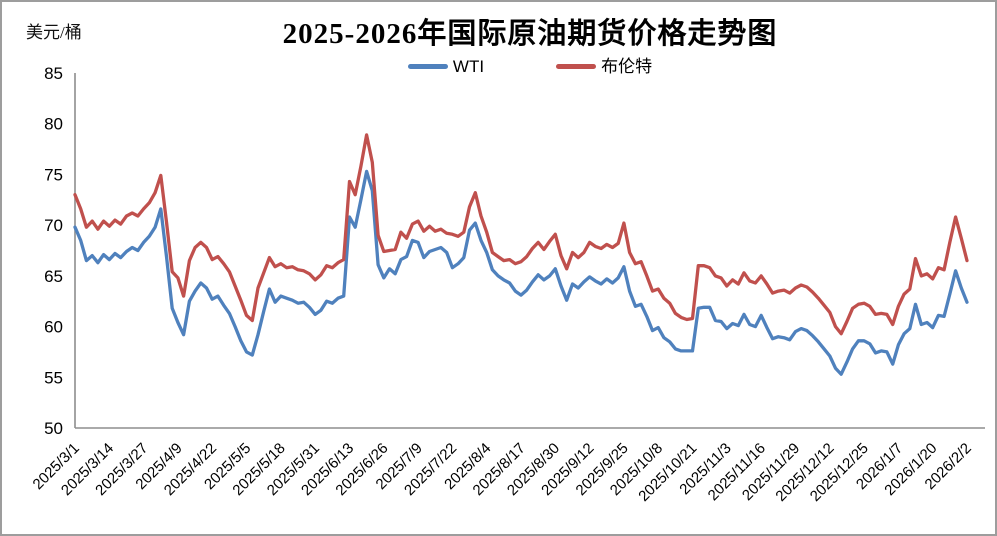 The width and height of the screenshot is (997, 536). I want to click on y-tick-label: 65, so click(53, 276).